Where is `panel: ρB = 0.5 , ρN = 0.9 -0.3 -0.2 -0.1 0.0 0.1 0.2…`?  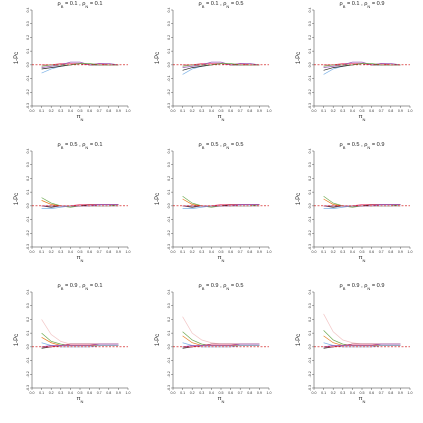 panel: ρB = 0.5 , ρN = 0.9 -0.3 -0.2 -0.1 0.0 0.1 0.2… is located at coordinates (354, 202).